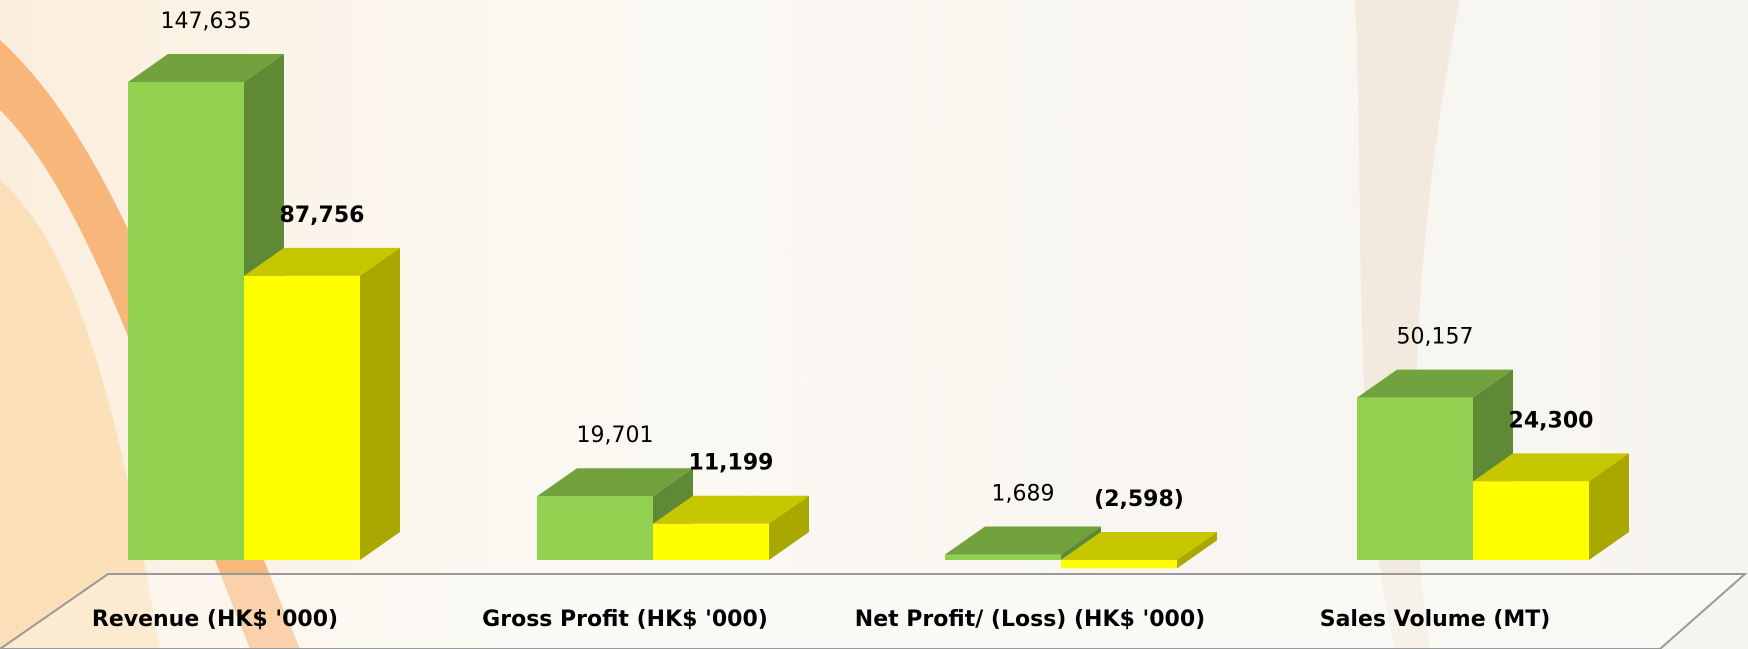 The height and width of the screenshot is (649, 1748). What do you see at coordinates (215, 619) in the screenshot?
I see `x-tick-label: Revenue (HK$ '000)` at bounding box center [215, 619].